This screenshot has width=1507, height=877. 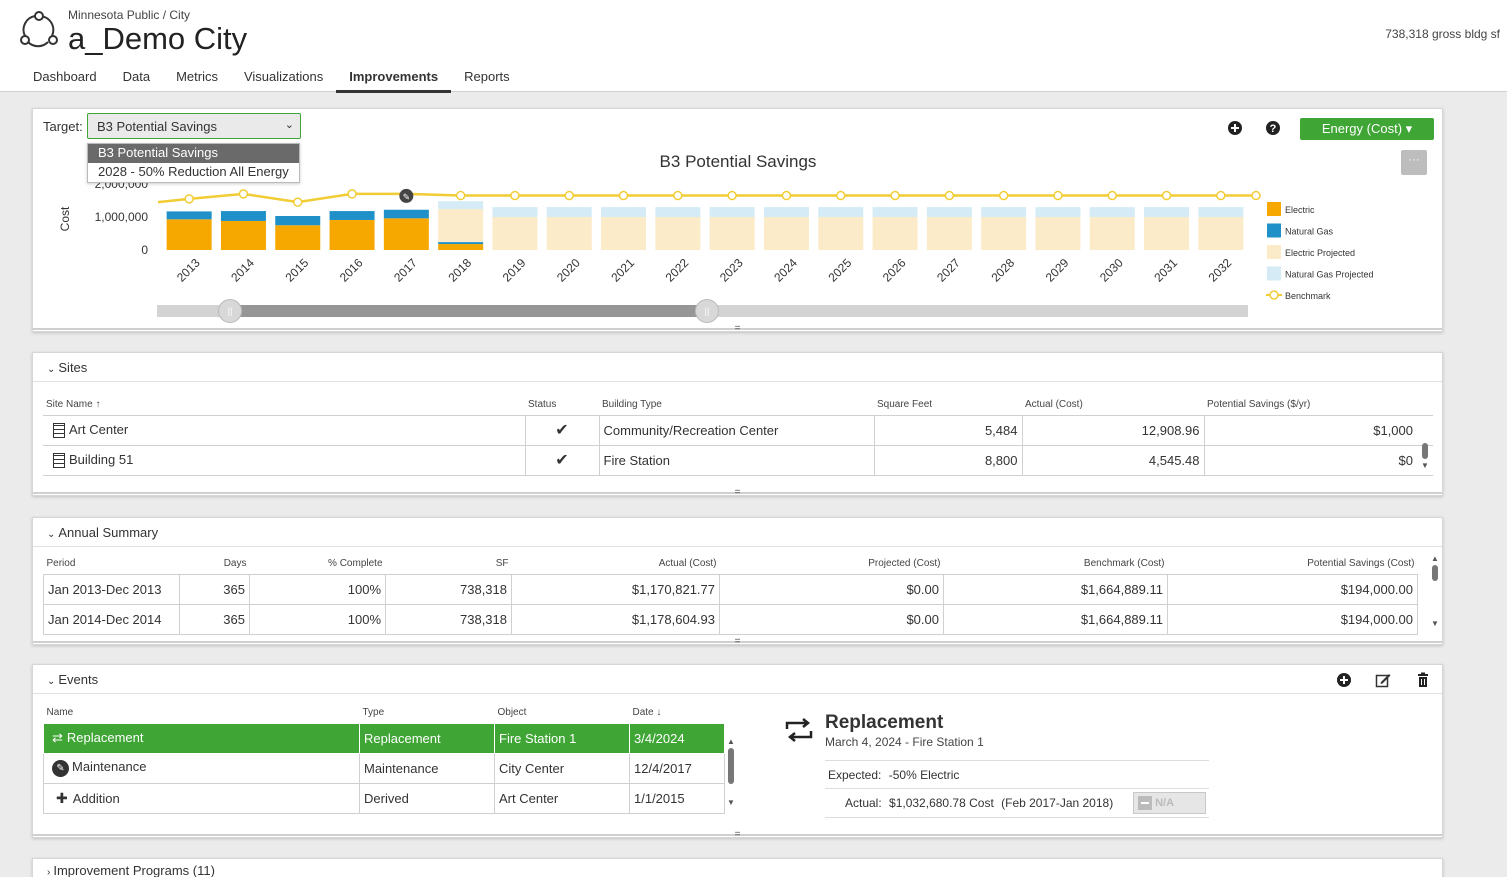 I want to click on target-label: Target:, so click(x=63, y=126).